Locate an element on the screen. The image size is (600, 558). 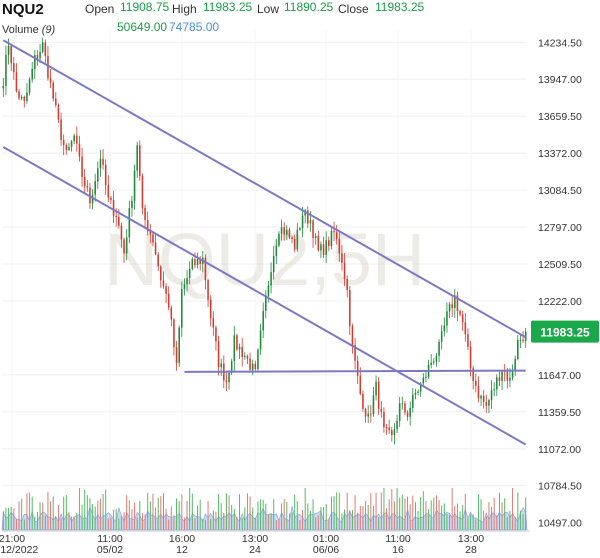
open-label: Open is located at coordinates (100, 9).